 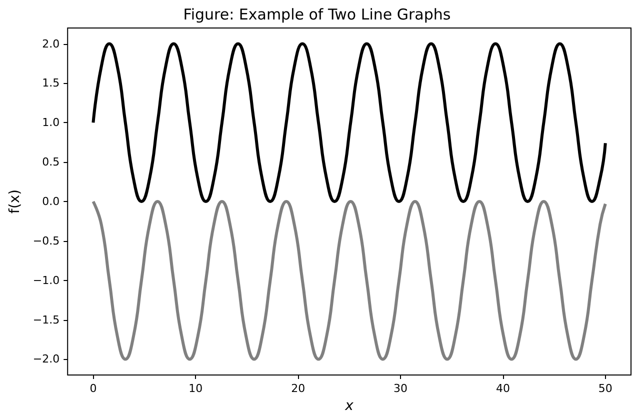 I want to click on x-tick-label: 30, so click(x=401, y=388).